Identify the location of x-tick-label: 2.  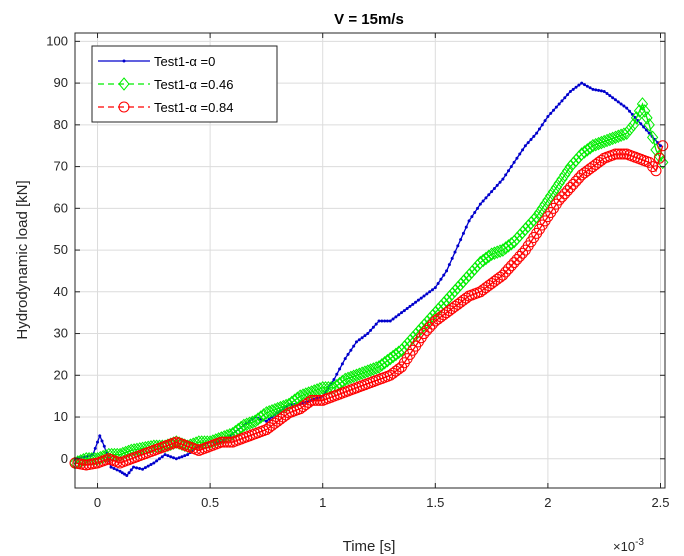
(547, 502).